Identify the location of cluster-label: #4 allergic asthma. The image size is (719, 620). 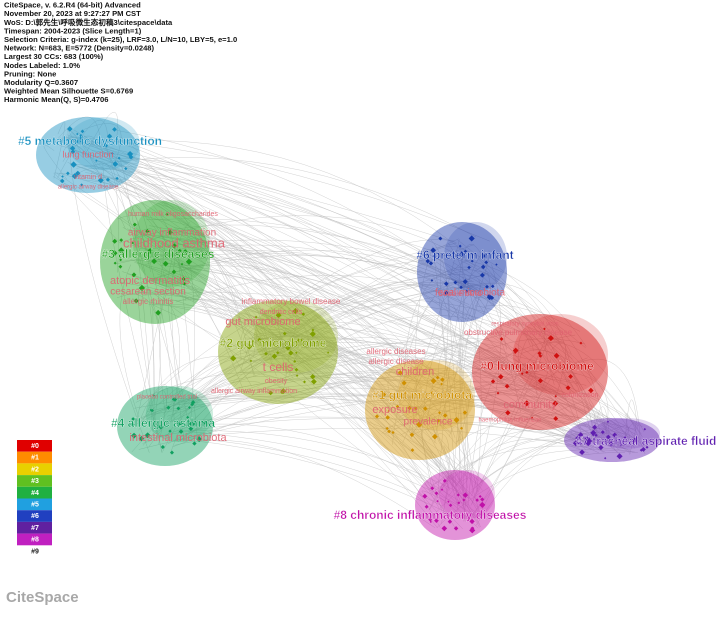
(163, 423).